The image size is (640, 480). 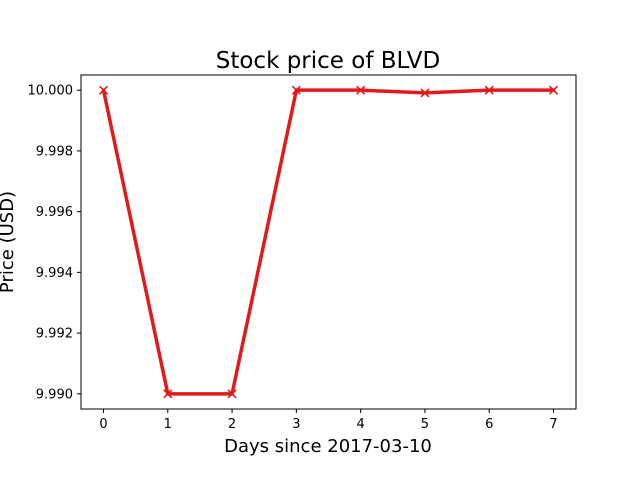 What do you see at coordinates (54, 212) in the screenshot?
I see `y-tick-label: 9.996` at bounding box center [54, 212].